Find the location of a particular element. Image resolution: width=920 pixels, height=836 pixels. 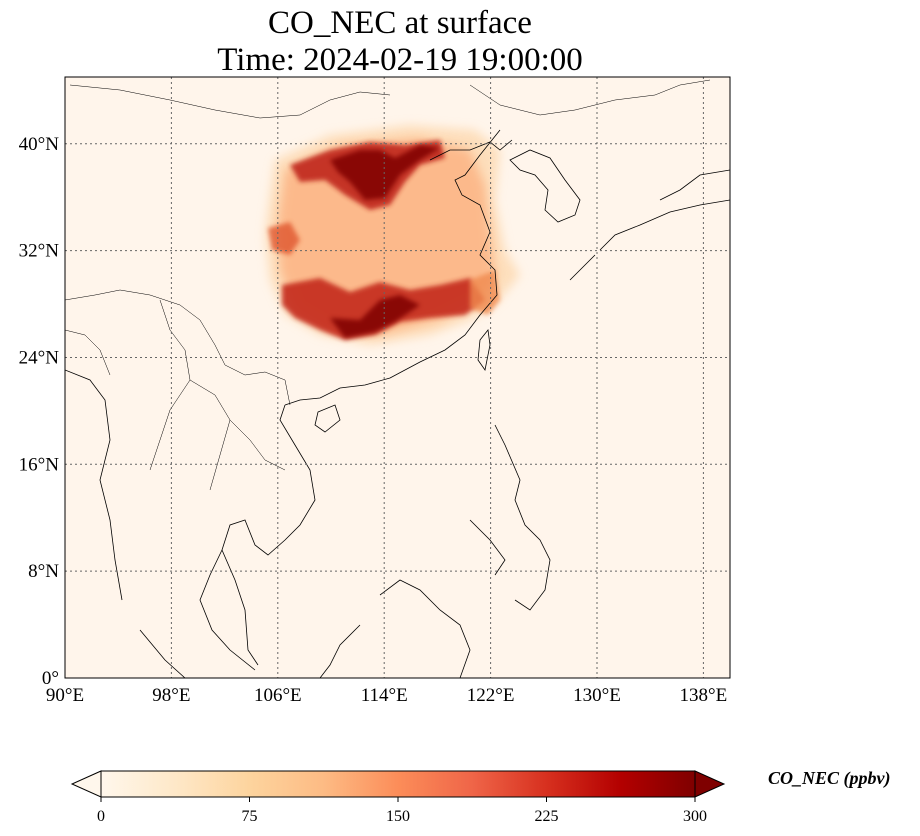

lon-tick-label: 106°E is located at coordinates (278, 695).